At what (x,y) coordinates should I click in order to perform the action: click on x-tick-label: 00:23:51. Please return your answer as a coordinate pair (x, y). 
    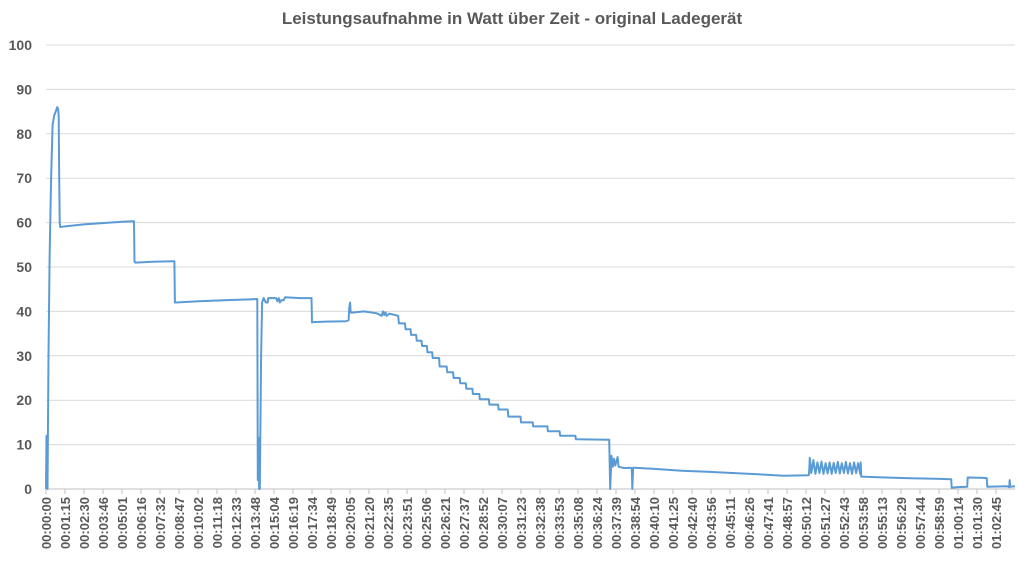
    Looking at the image, I should click on (407, 523).